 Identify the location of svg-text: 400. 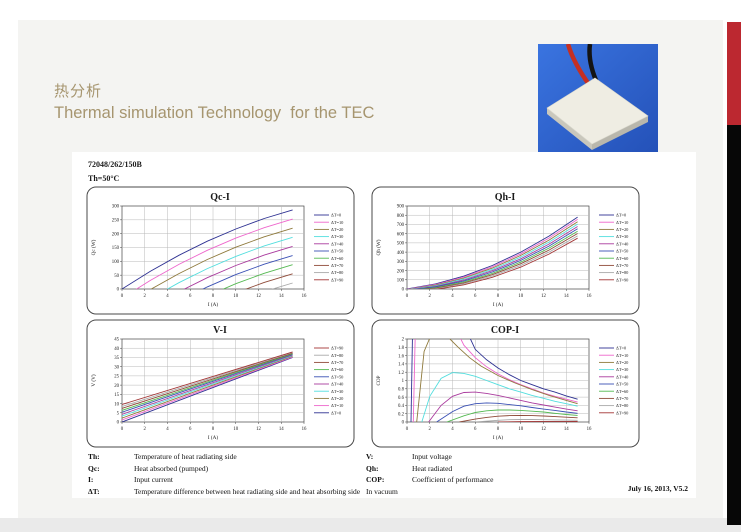
(401, 253).